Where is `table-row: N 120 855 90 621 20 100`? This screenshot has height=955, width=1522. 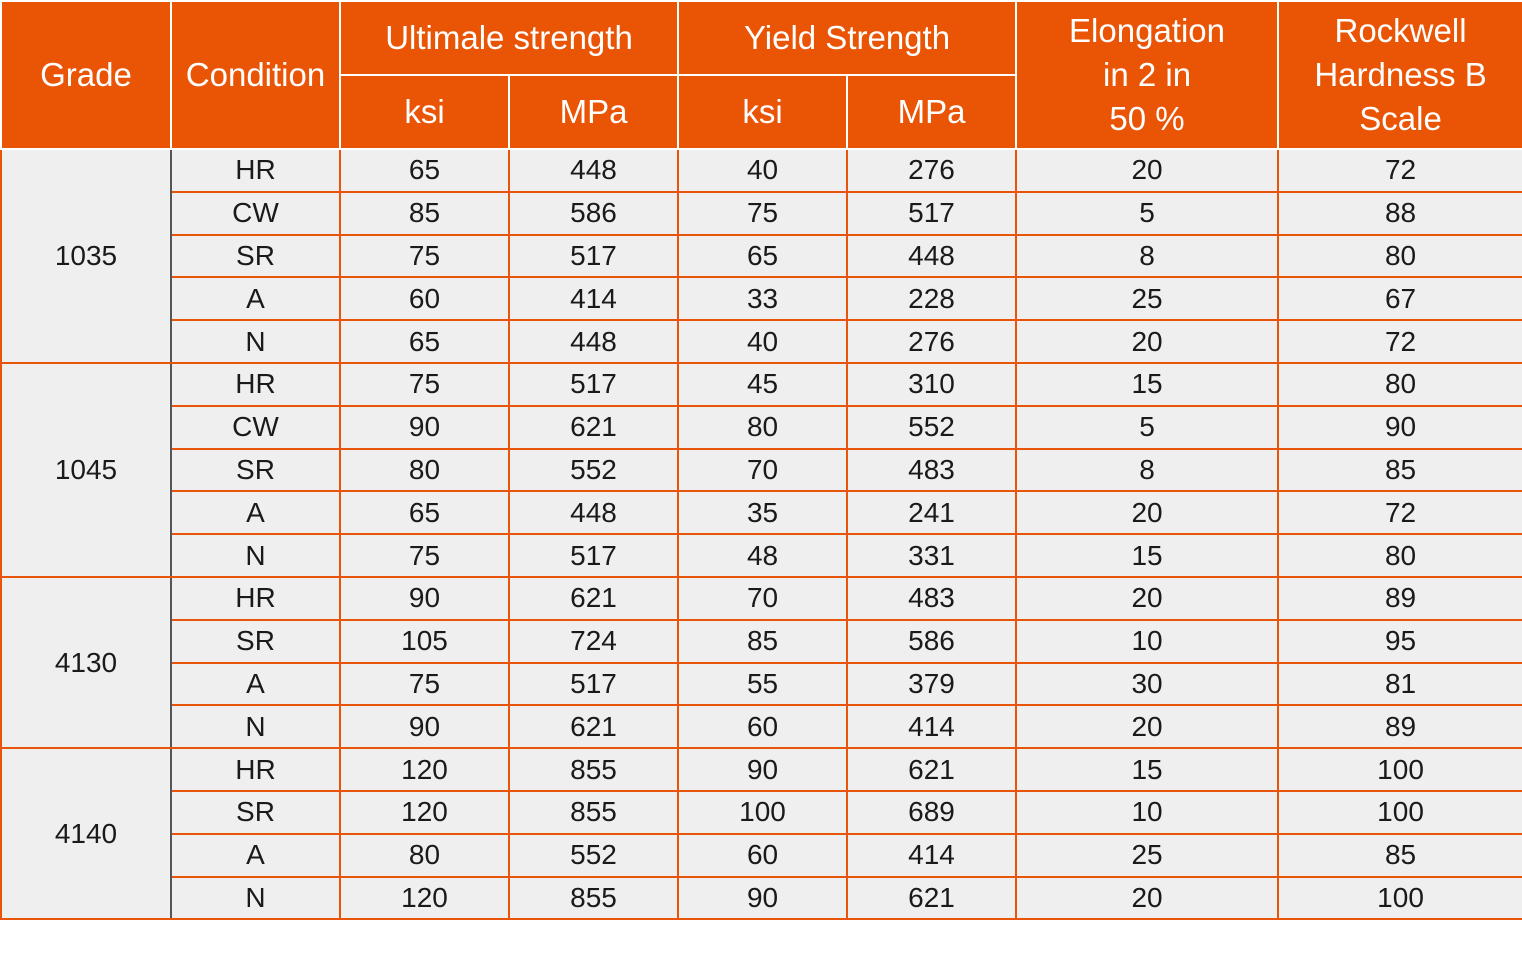 table-row: N 120 855 90 621 20 100 is located at coordinates (761, 898).